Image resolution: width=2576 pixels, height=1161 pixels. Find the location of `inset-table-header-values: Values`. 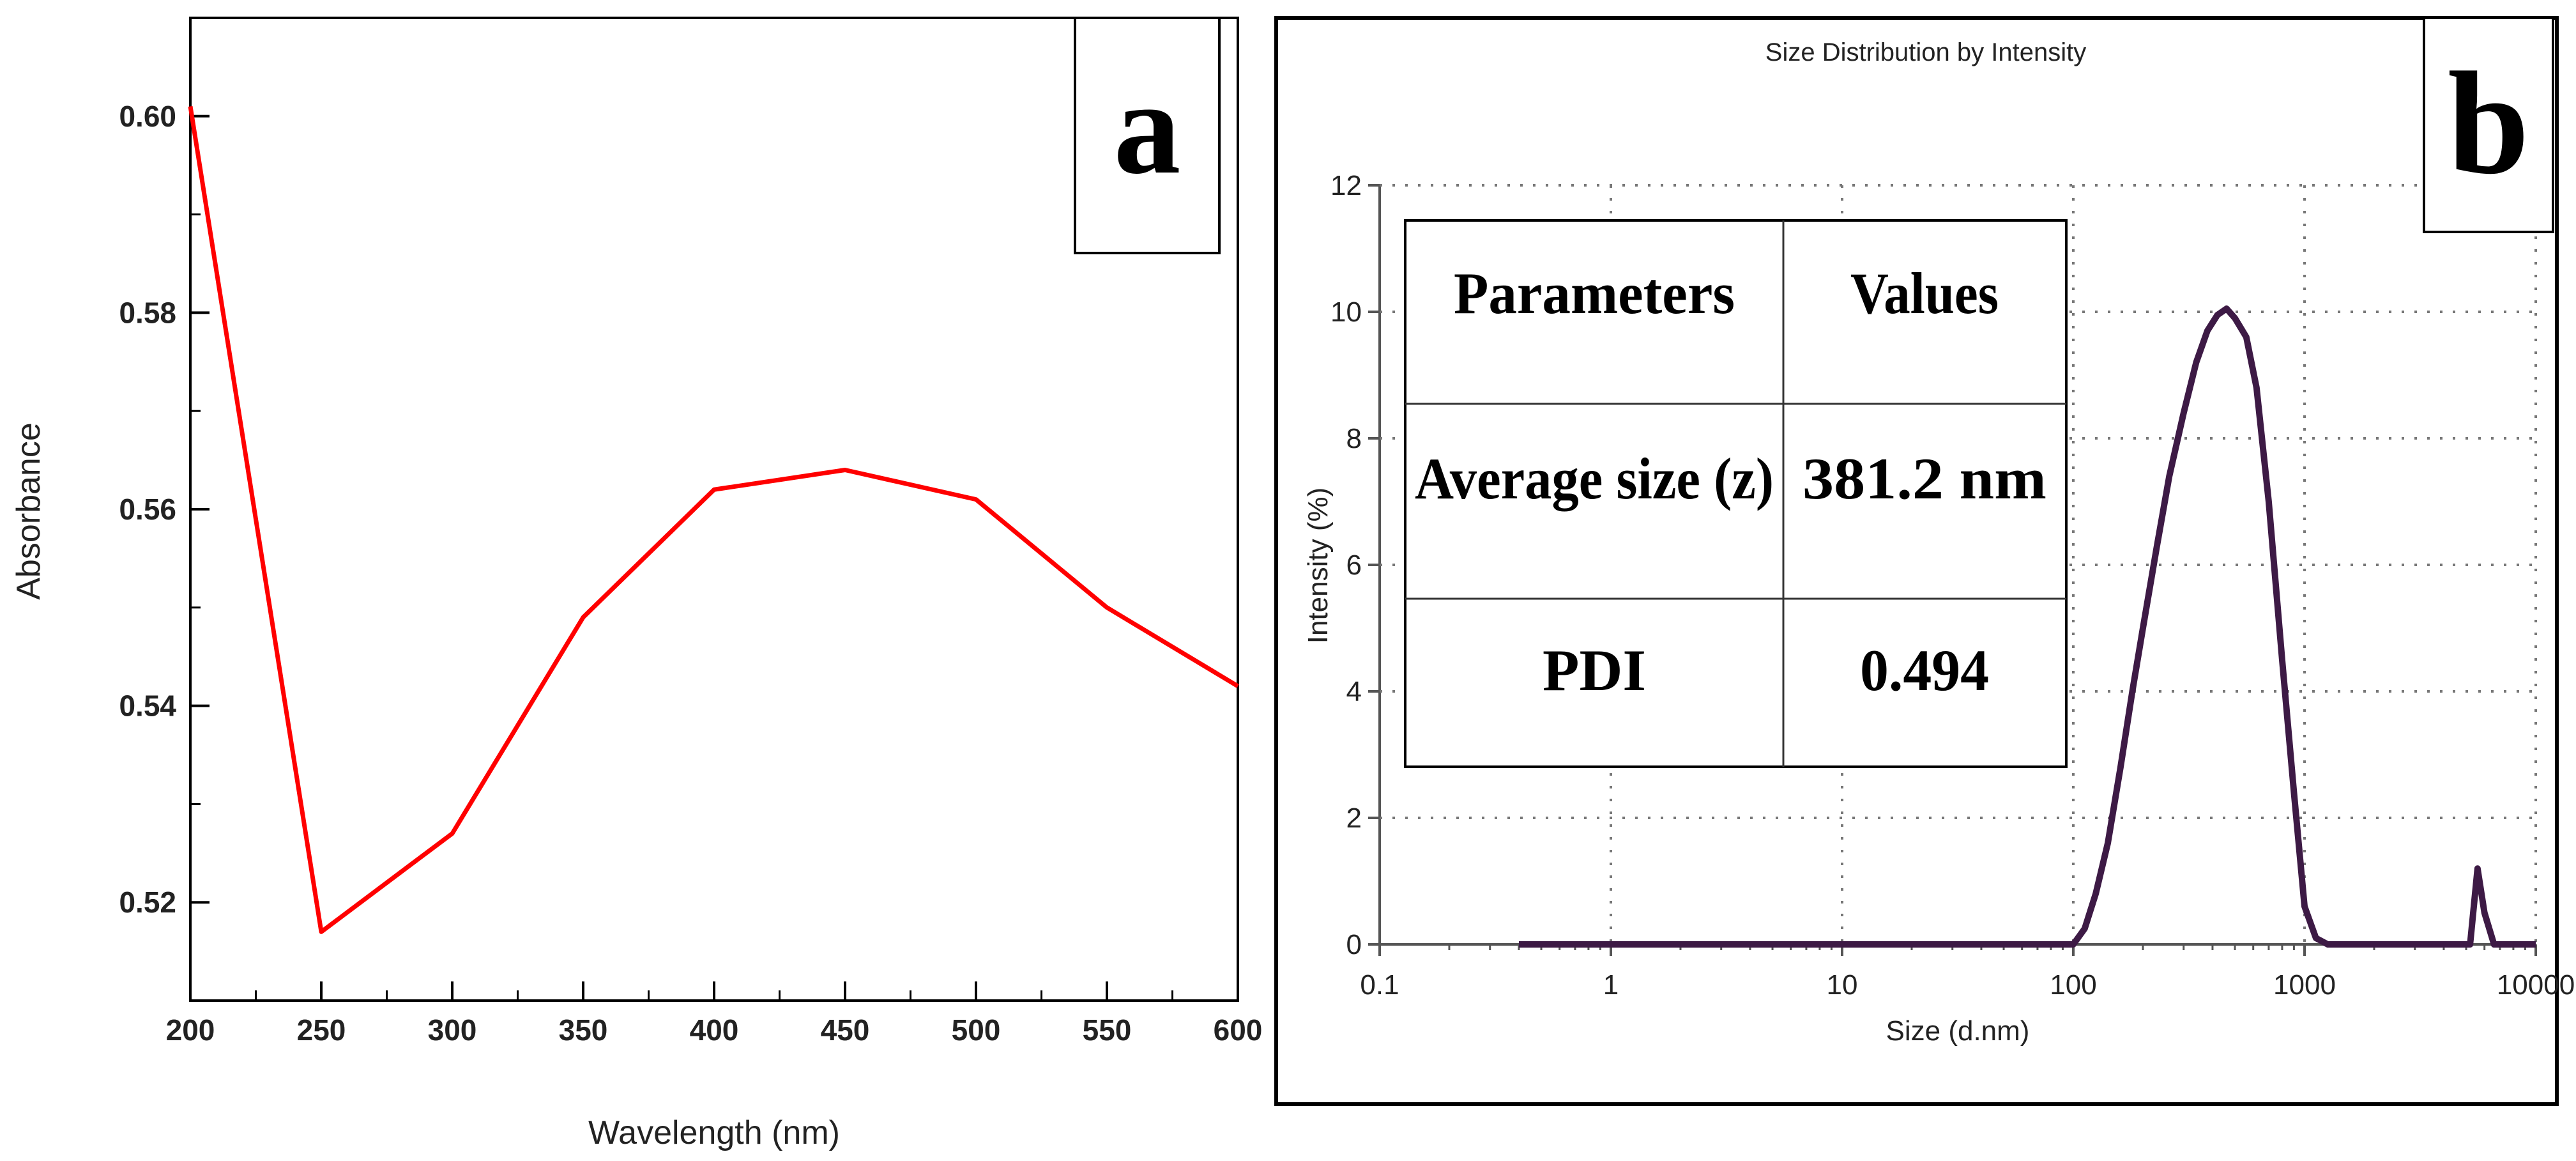

inset-table-header-values: Values is located at coordinates (1924, 293).